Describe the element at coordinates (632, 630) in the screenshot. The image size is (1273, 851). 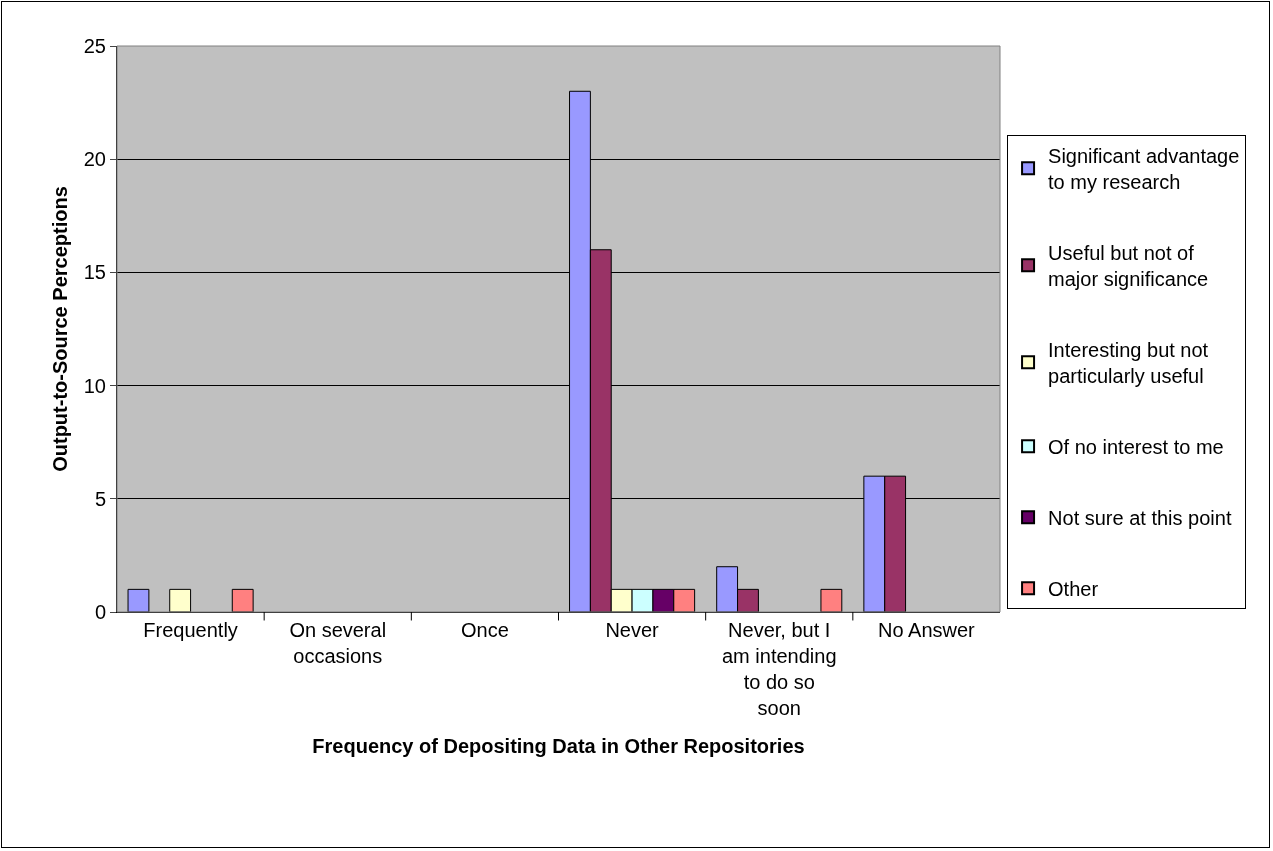
I see `x-tick-label: Never` at that location.